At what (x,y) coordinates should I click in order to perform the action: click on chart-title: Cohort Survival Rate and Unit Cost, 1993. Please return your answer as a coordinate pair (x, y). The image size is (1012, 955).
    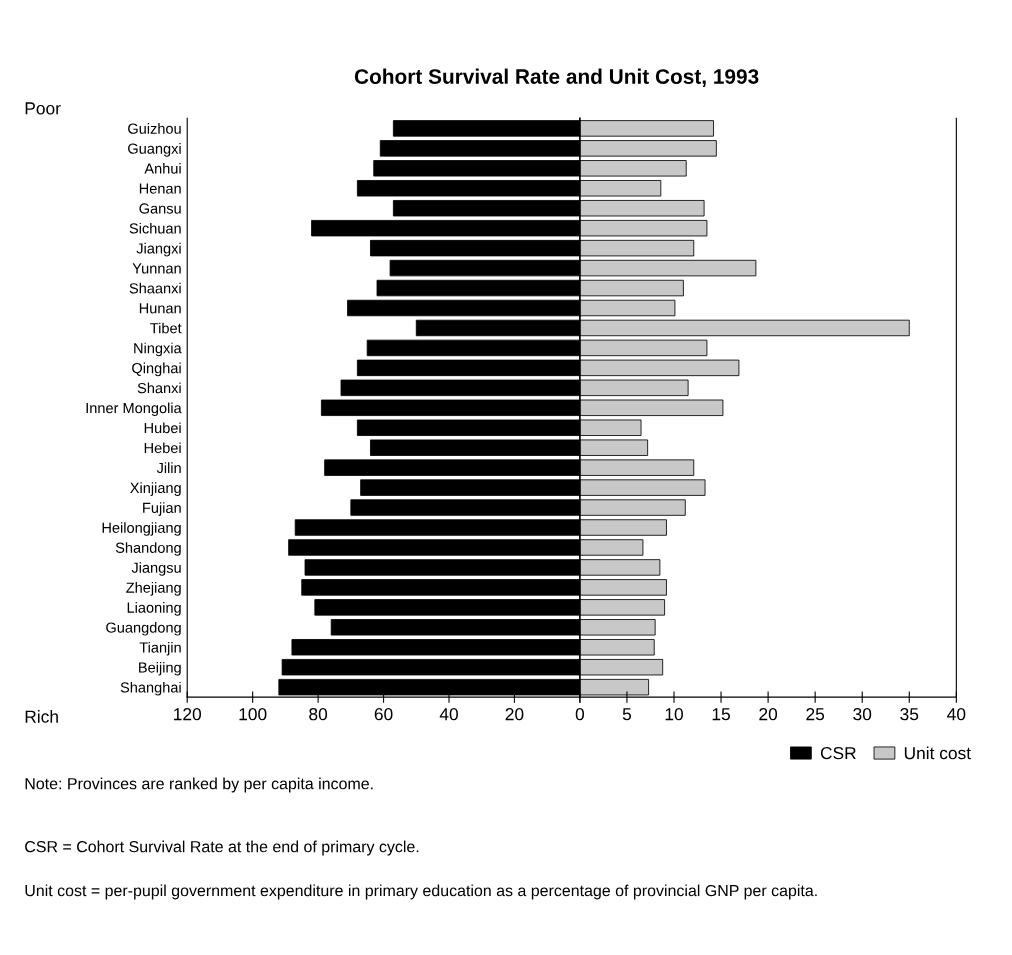
    Looking at the image, I should click on (556, 77).